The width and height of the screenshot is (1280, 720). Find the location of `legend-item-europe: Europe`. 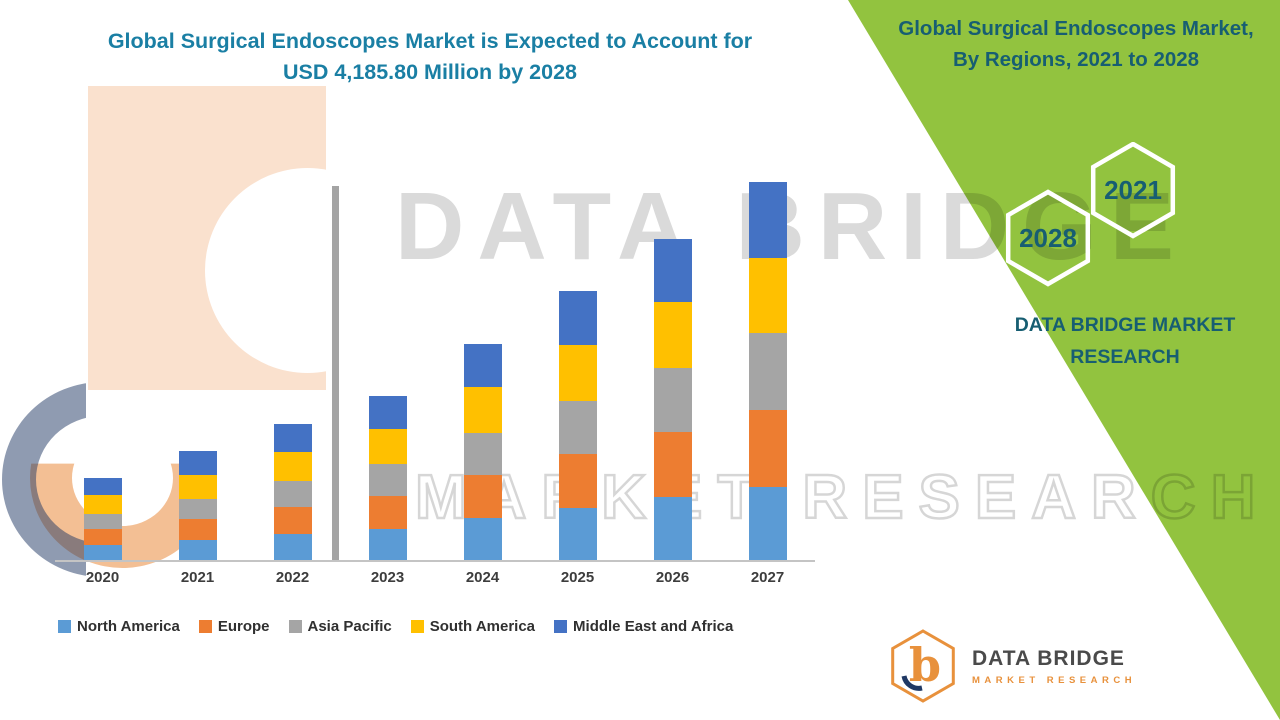

legend-item-europe: Europe is located at coordinates (234, 626).